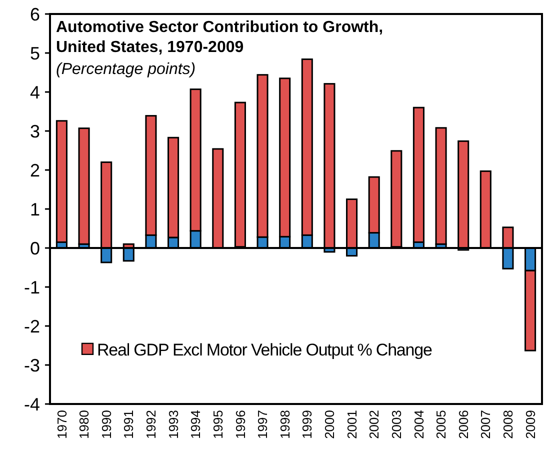  Describe the element at coordinates (35, 53) in the screenshot. I see `y-tick-label: 5` at that location.